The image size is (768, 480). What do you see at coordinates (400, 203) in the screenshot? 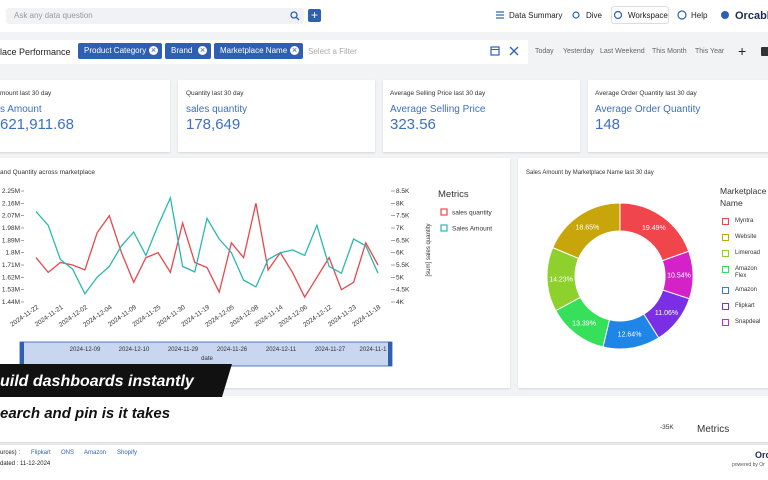
I see `y2-tick-label: 8K` at bounding box center [400, 203].